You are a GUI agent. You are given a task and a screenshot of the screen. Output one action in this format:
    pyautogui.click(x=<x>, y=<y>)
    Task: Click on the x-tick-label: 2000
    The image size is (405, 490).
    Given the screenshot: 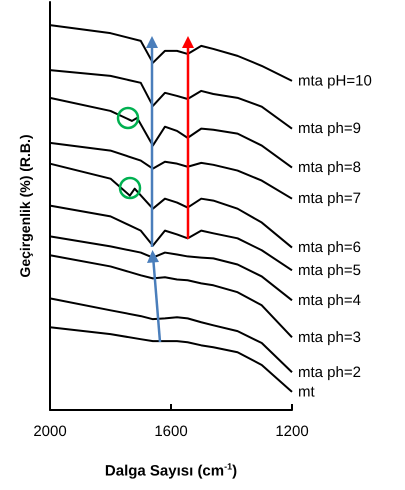 What is the action you would take?
    pyautogui.click(x=50, y=431)
    